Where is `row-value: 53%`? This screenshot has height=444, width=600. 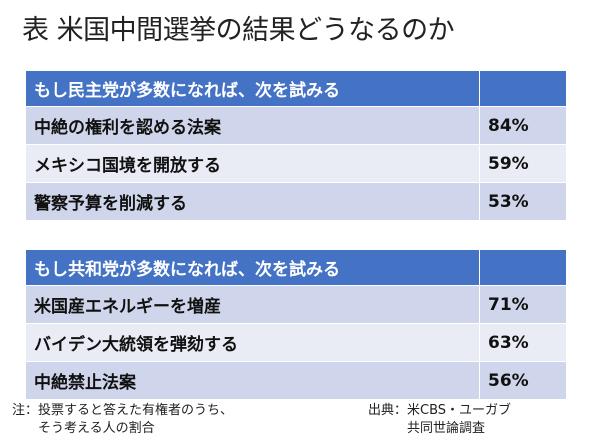
row-value: 53% is located at coordinates (523, 201).